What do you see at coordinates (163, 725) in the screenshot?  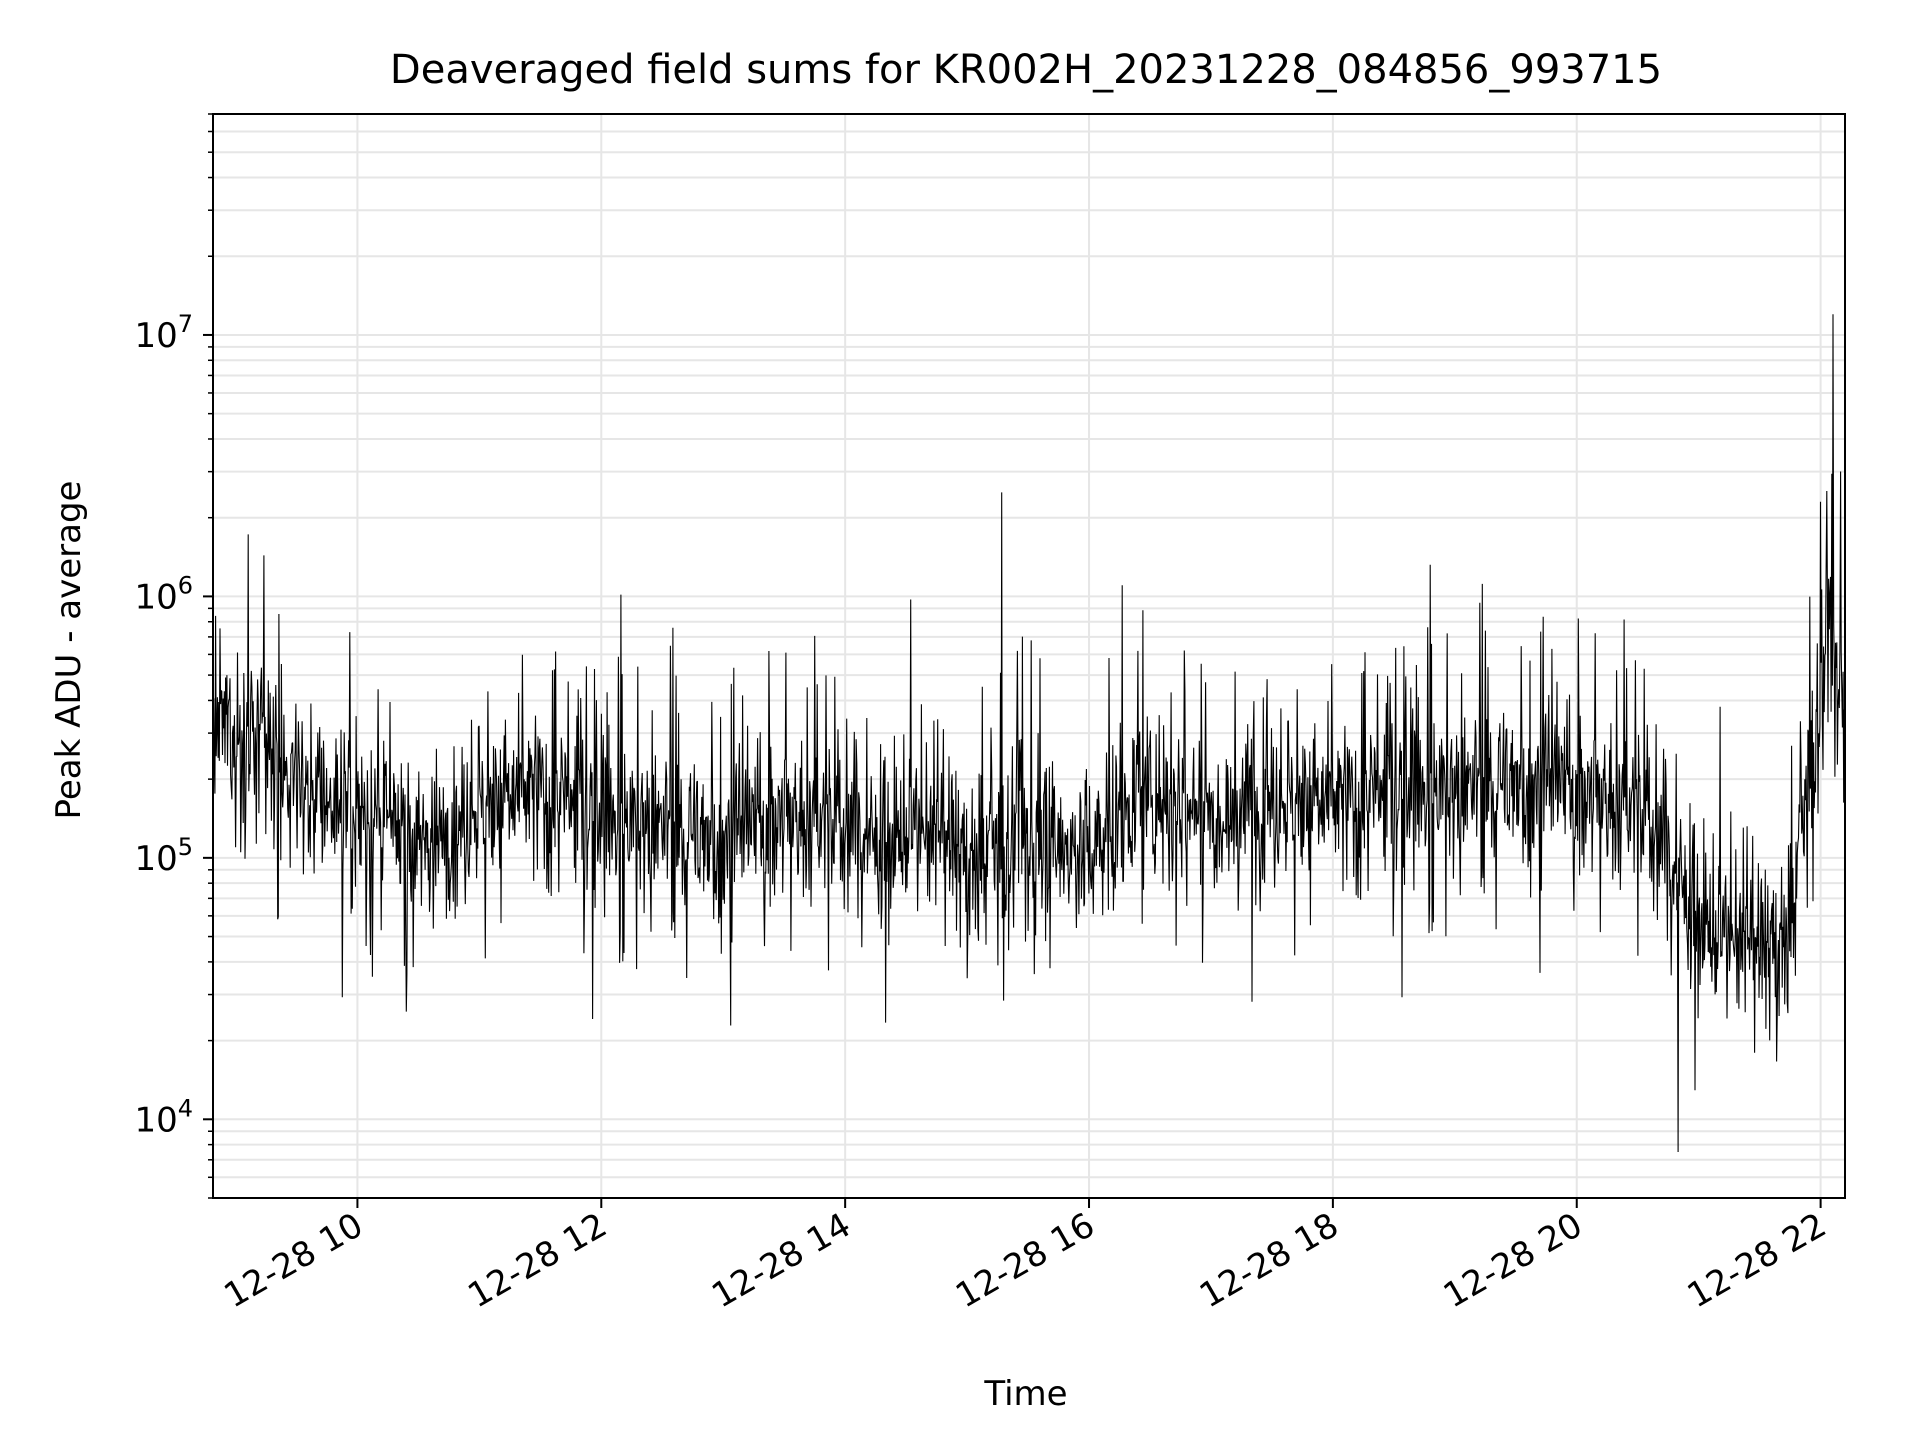 I see `y-tick-labels: 10⁴ 10⁵ 10⁶ 10⁷` at bounding box center [163, 725].